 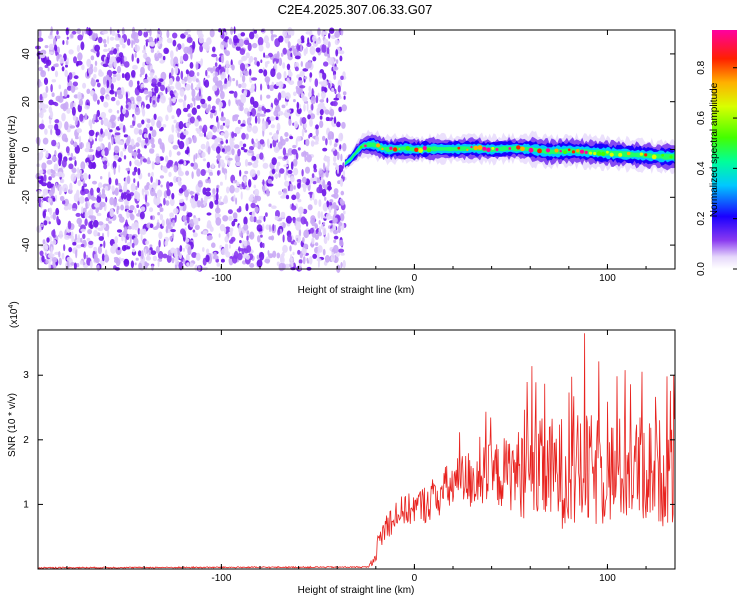 What do you see at coordinates (221, 578) in the screenshot?
I see `snr-x-tick-label: -100` at bounding box center [221, 578].